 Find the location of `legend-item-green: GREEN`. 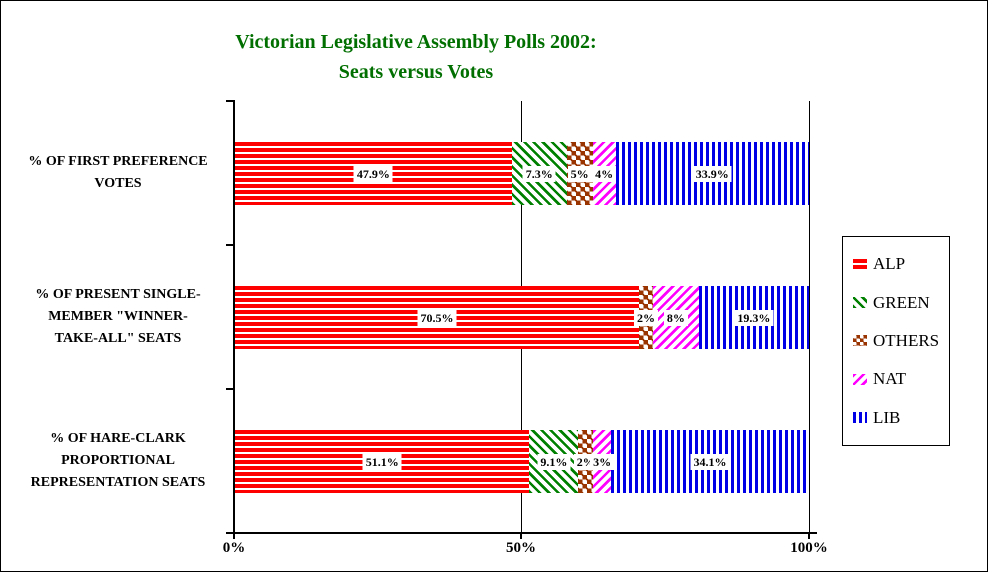

legend-item-green: GREEN is located at coordinates (901, 303).